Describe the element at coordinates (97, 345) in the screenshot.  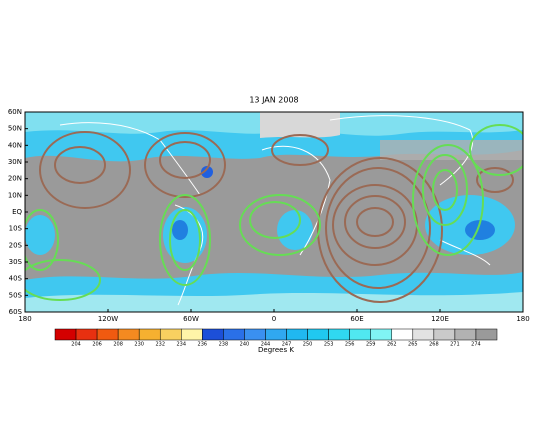
I see `colorbar-label: 206` at that location.